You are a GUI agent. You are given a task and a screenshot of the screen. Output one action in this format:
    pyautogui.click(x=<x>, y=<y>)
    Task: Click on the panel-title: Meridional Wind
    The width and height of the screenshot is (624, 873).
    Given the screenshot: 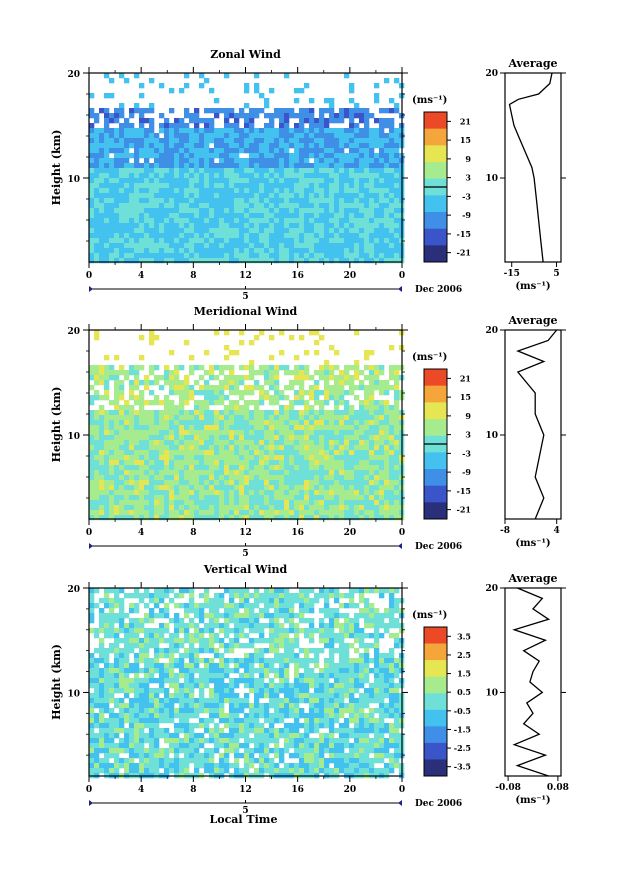 What is the action you would take?
    pyautogui.click(x=246, y=311)
    